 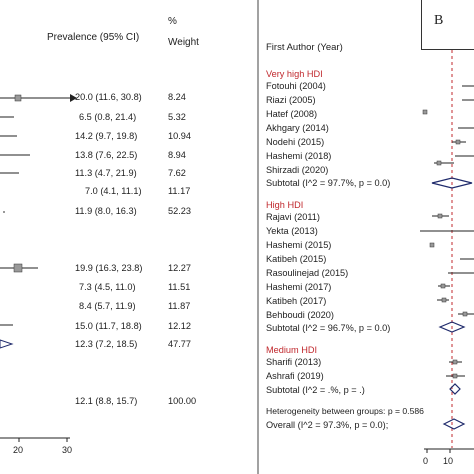 I want to click on left-row-weight: 52.23, so click(x=179, y=211).